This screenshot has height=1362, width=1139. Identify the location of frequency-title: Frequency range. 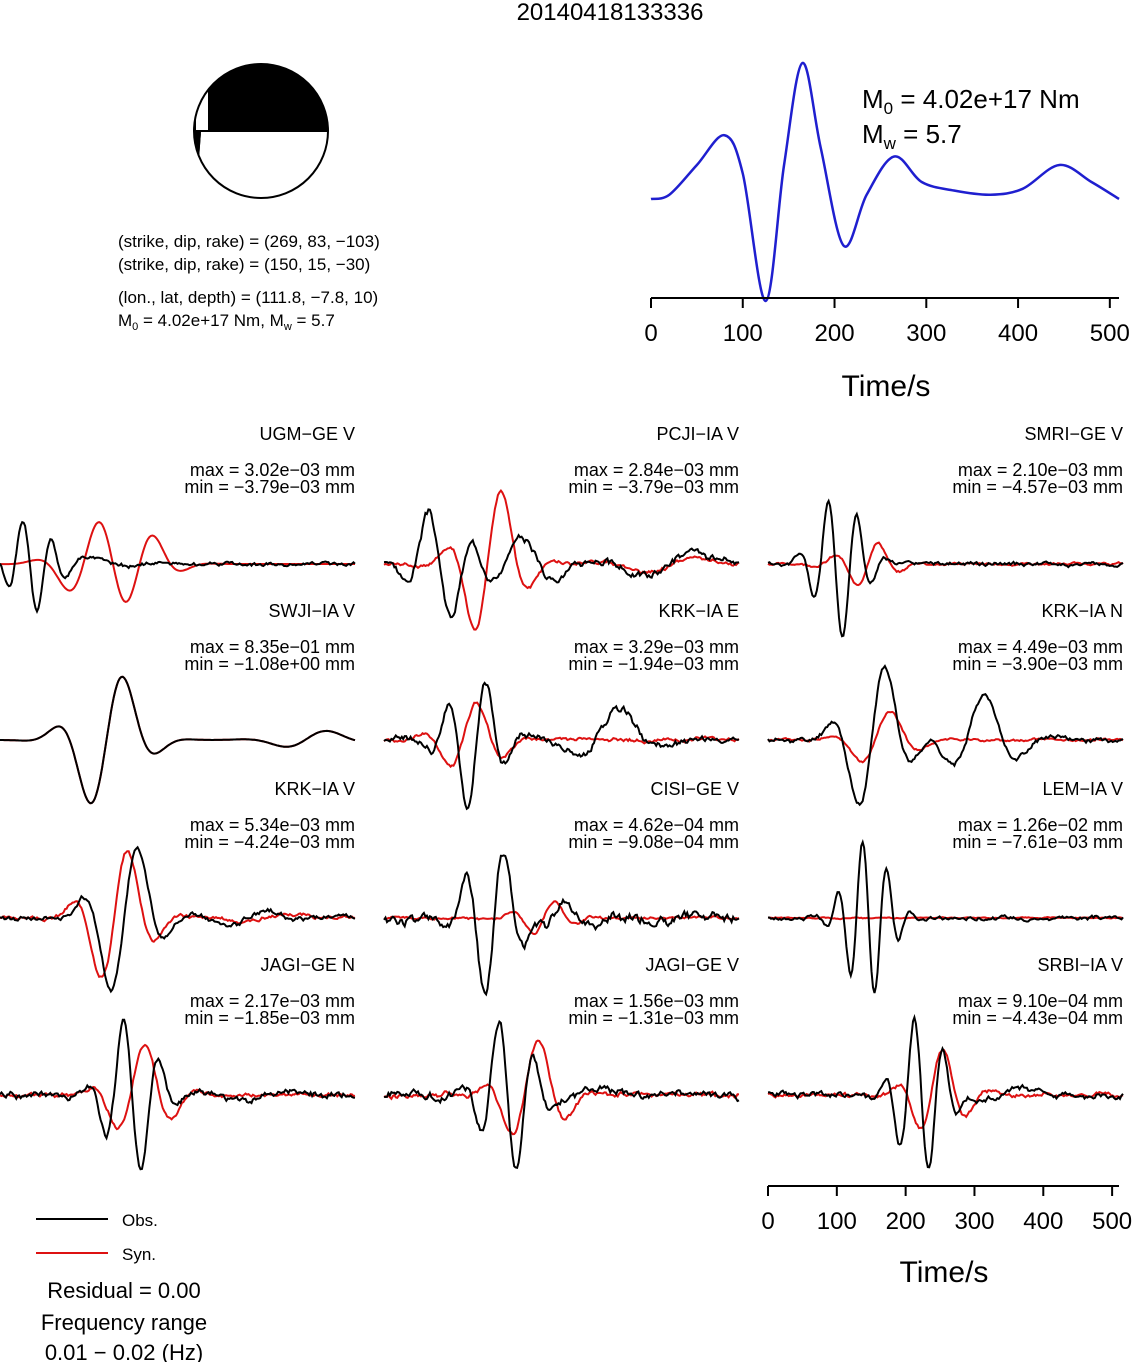
(124, 1322).